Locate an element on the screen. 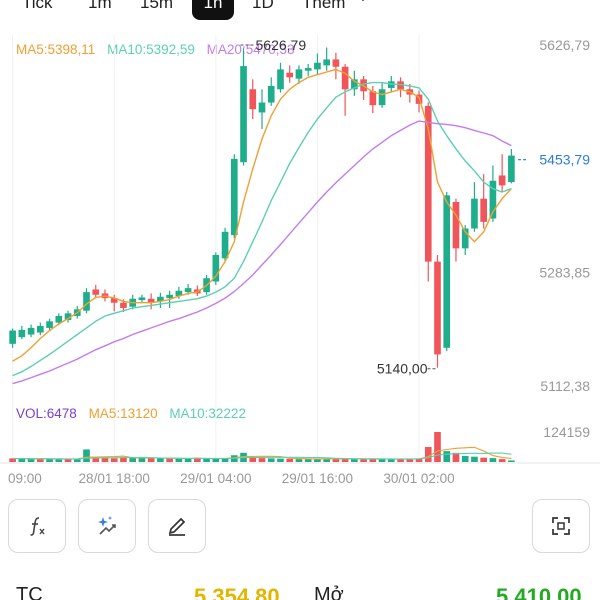 This screenshot has width=600, height=600. indicator-button is located at coordinates (37, 526).